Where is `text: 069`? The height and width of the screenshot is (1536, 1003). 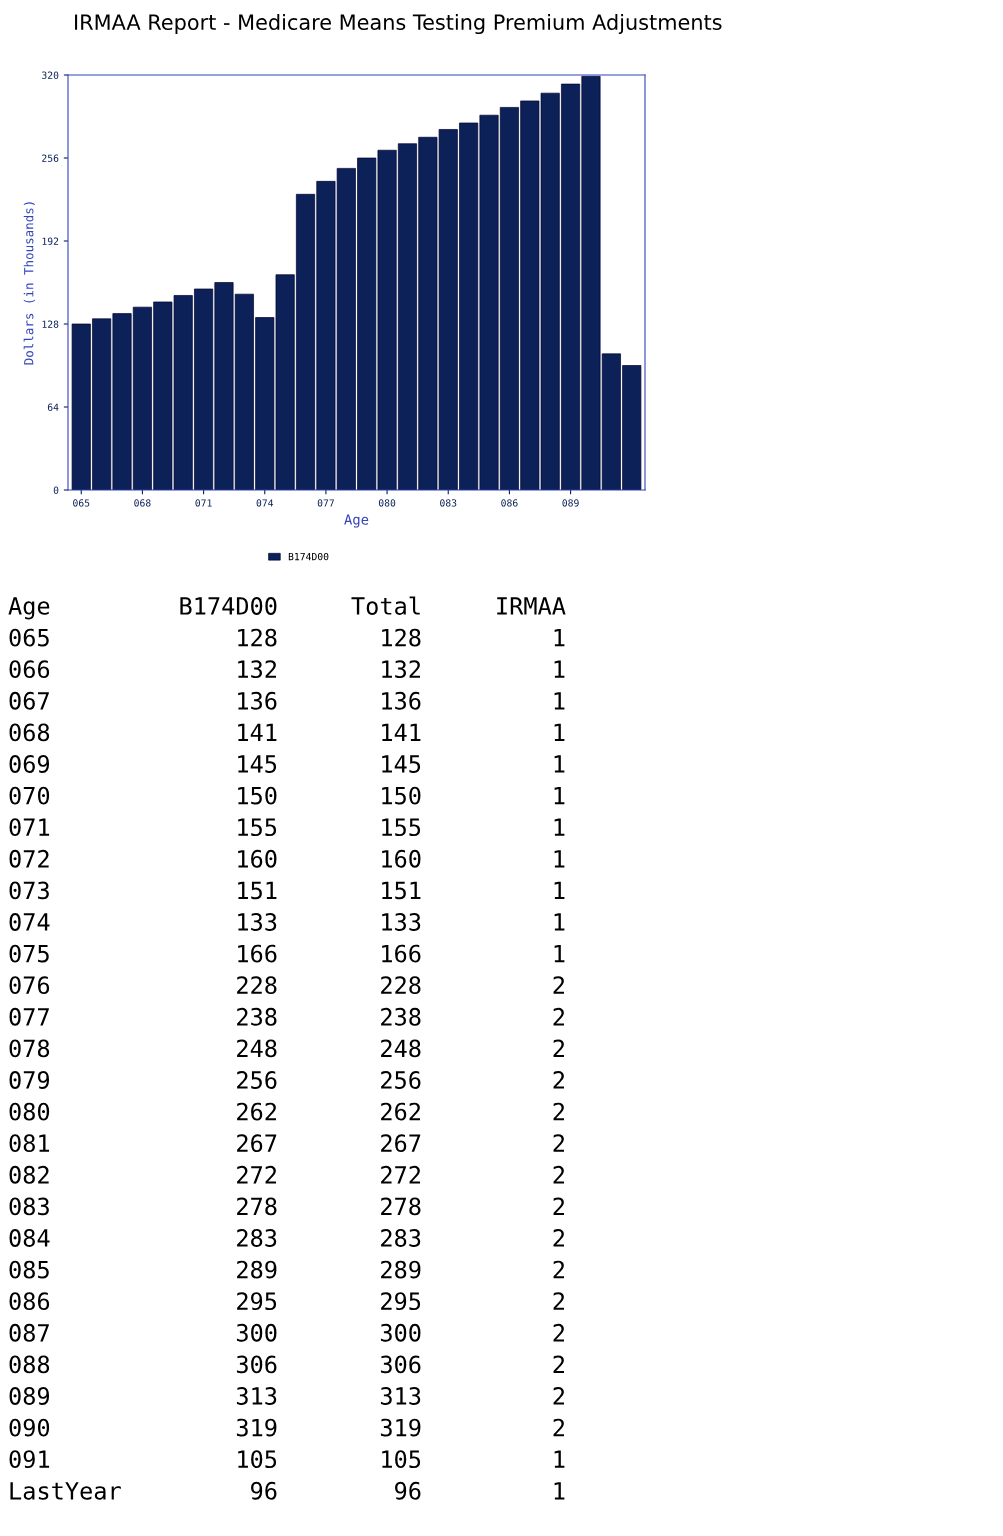
text: 069 is located at coordinates (29, 764).